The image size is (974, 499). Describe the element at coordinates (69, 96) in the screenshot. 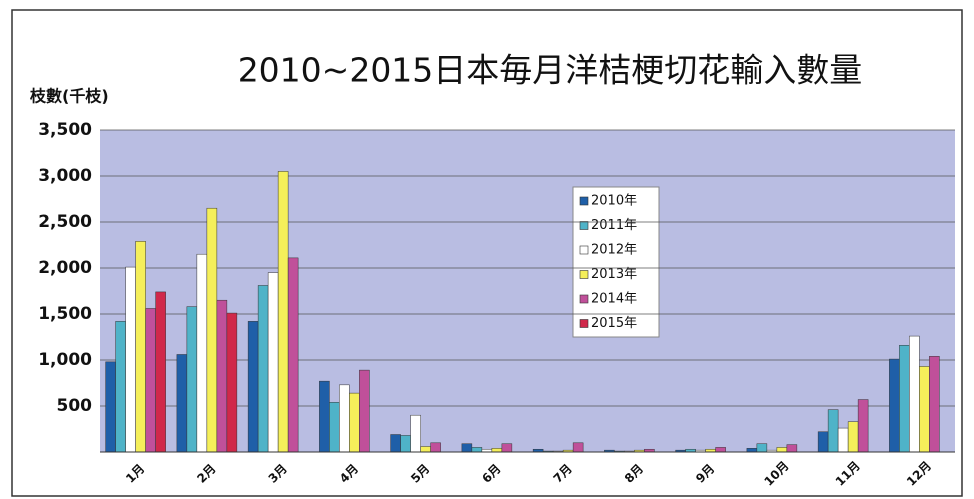

I see `y-axis-label: 枝數(千枝)` at that location.